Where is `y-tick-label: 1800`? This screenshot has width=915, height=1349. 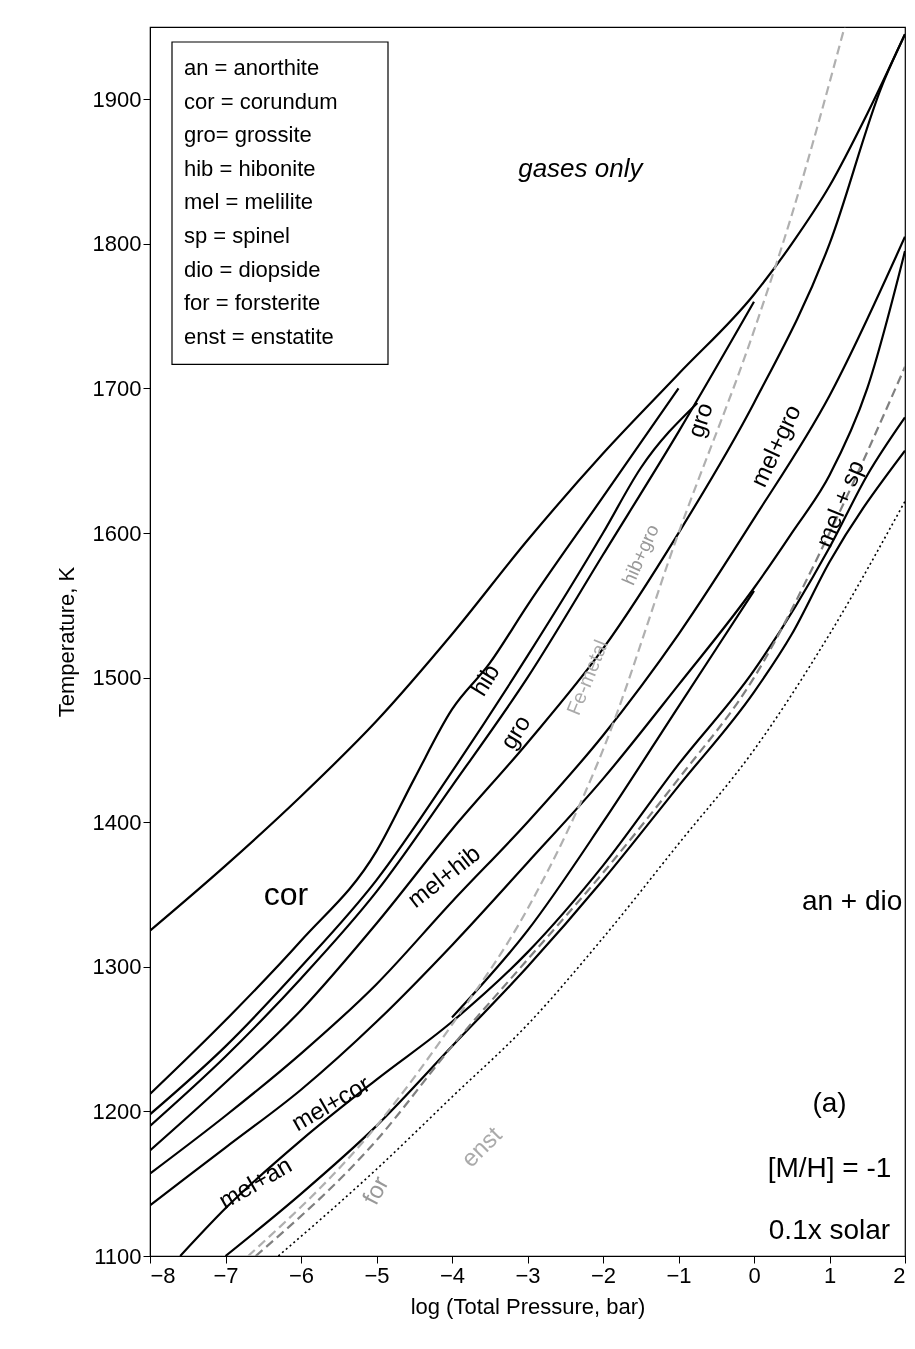 y-tick-label: 1800 is located at coordinates (117, 244).